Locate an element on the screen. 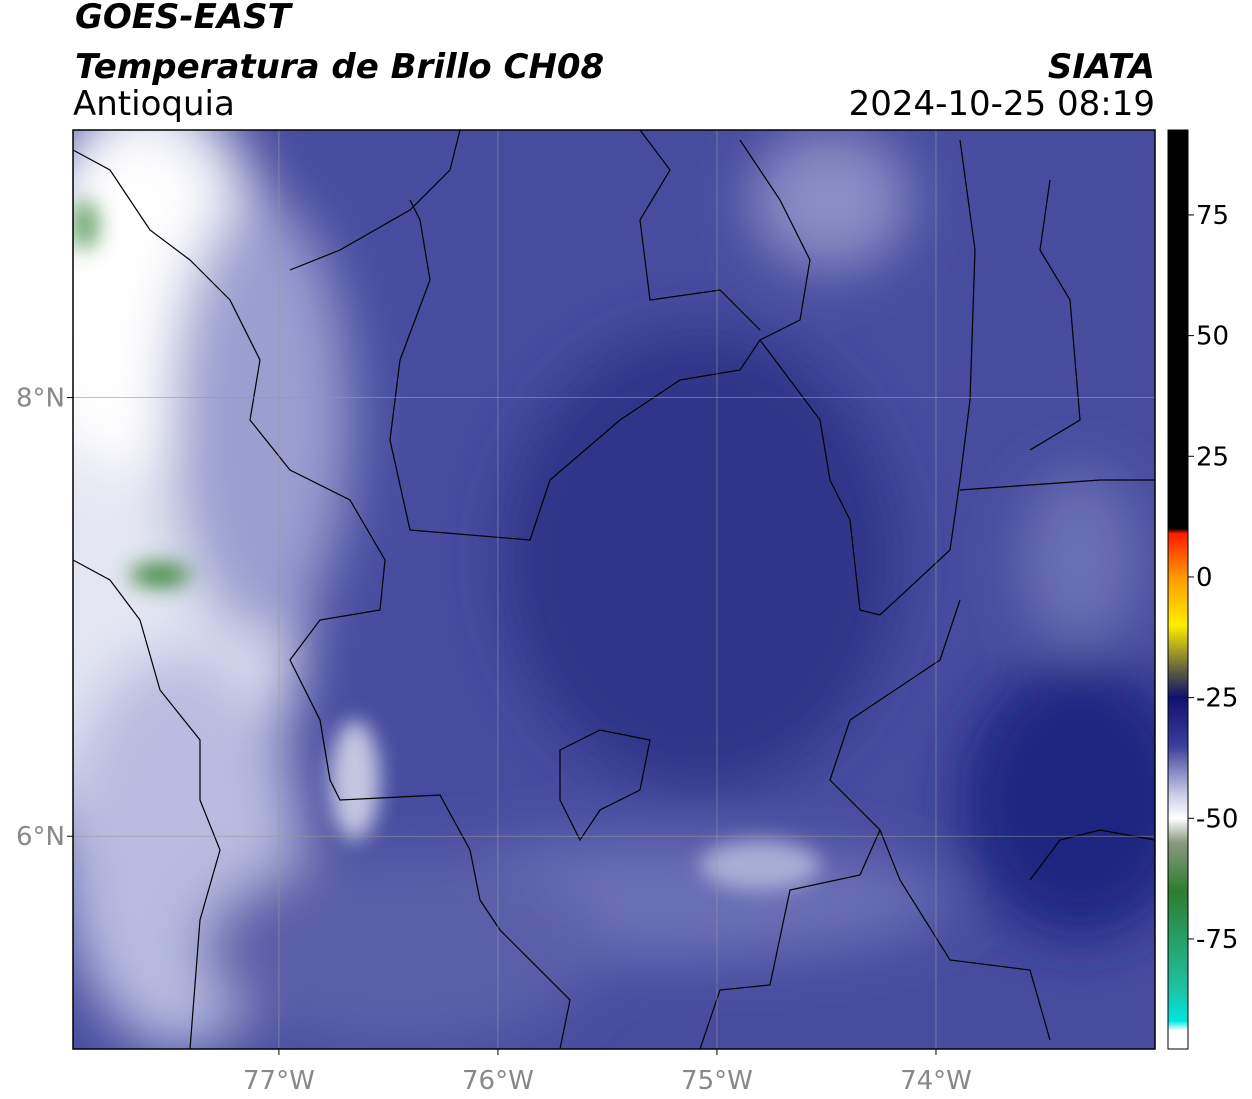 The image size is (1252, 1099). colorbar-tick-label: -50 is located at coordinates (1217, 819).